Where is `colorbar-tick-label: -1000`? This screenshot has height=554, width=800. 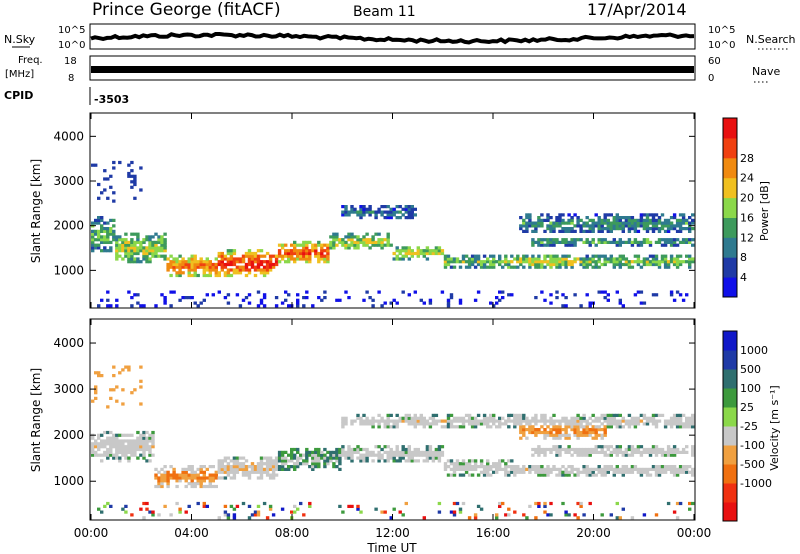
colorbar-tick-label: -1000 is located at coordinates (756, 483).